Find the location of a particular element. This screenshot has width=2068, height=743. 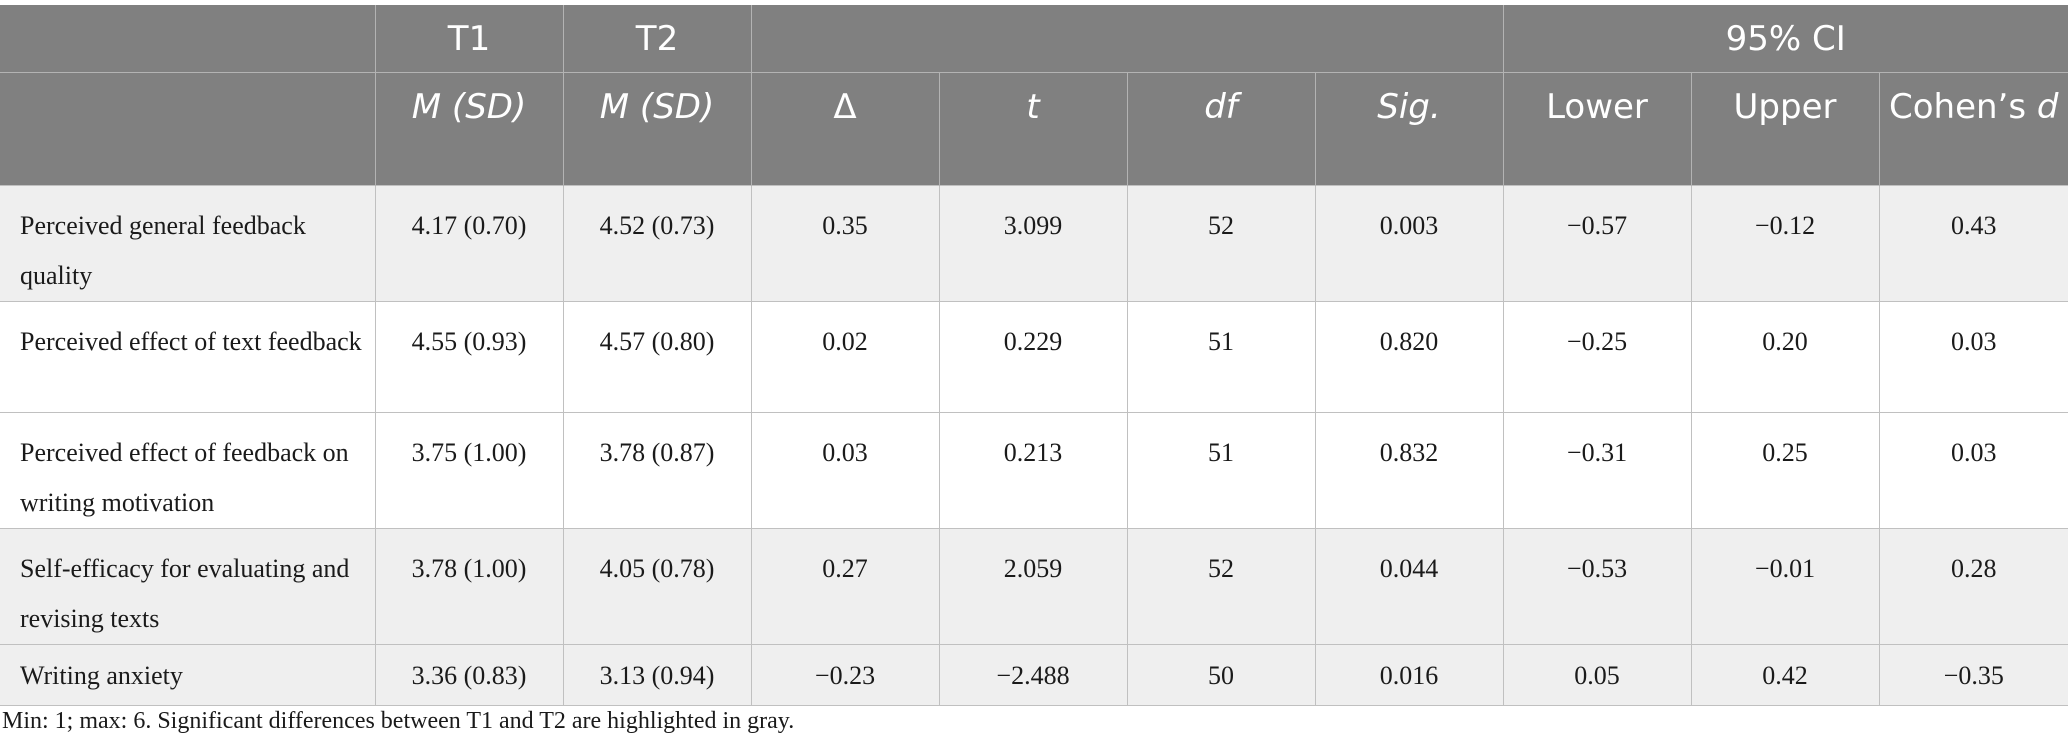

header-cohens-d-label: Cohen’s d is located at coordinates (1973, 107).